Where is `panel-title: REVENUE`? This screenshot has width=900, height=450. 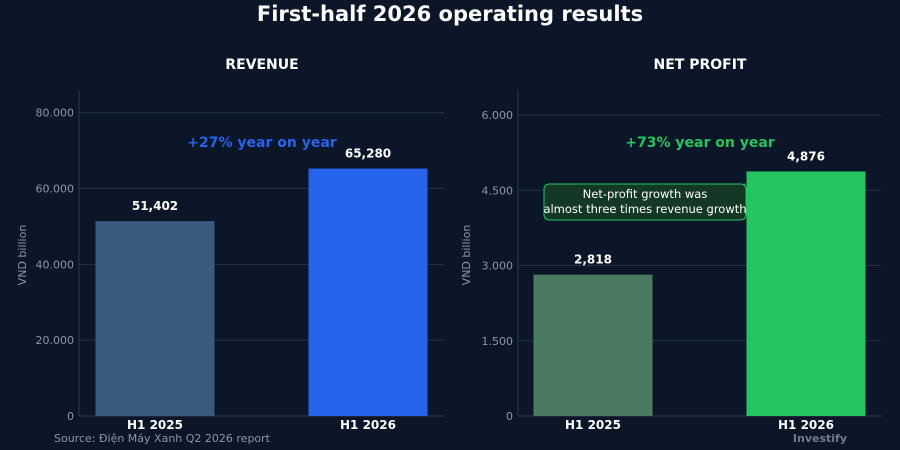
panel-title: REVENUE is located at coordinates (261, 65).